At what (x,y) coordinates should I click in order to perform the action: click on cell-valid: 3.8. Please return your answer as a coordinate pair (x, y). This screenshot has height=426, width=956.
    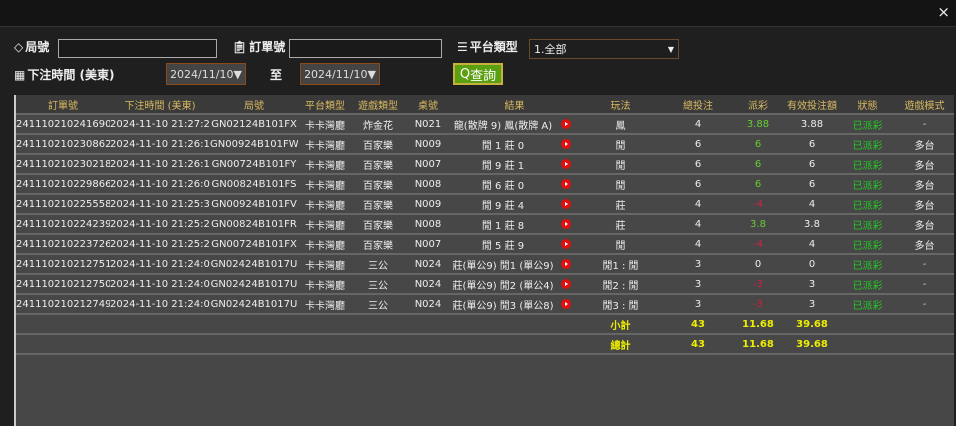
    Looking at the image, I should click on (812, 224).